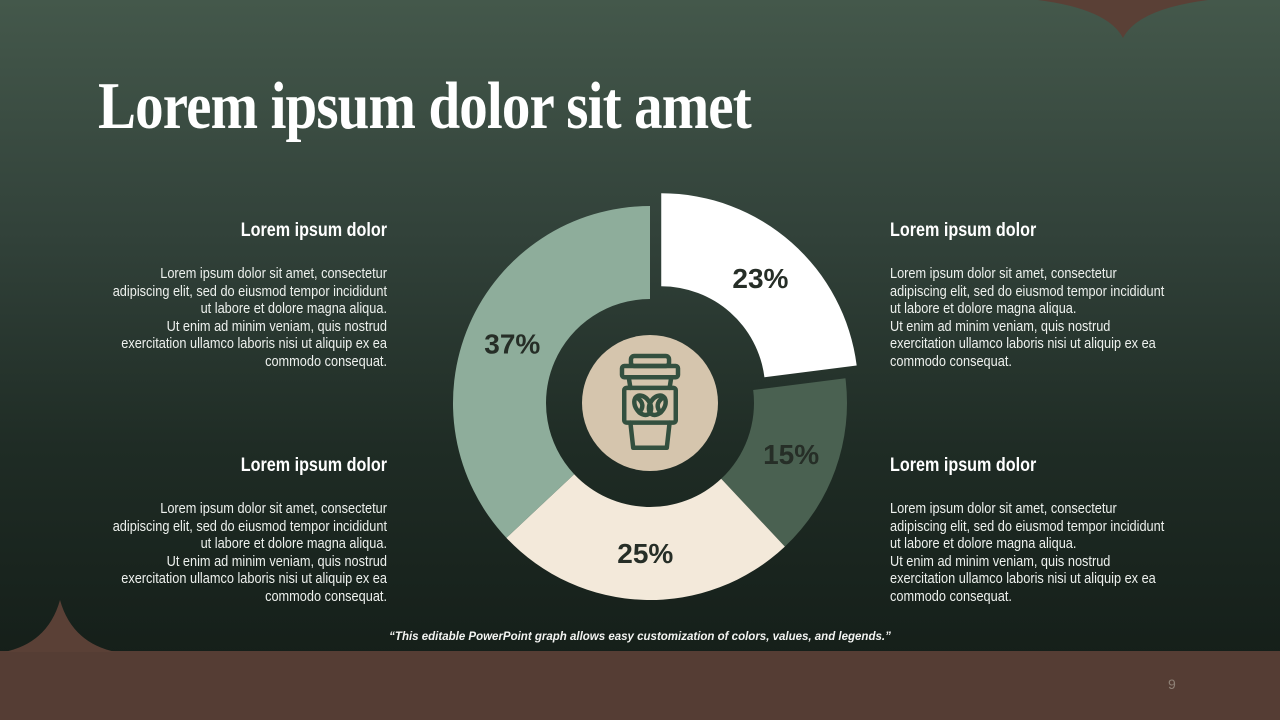 The width and height of the screenshot is (1280, 720). What do you see at coordinates (645, 553) in the screenshot?
I see `slice-label: 25%` at bounding box center [645, 553].